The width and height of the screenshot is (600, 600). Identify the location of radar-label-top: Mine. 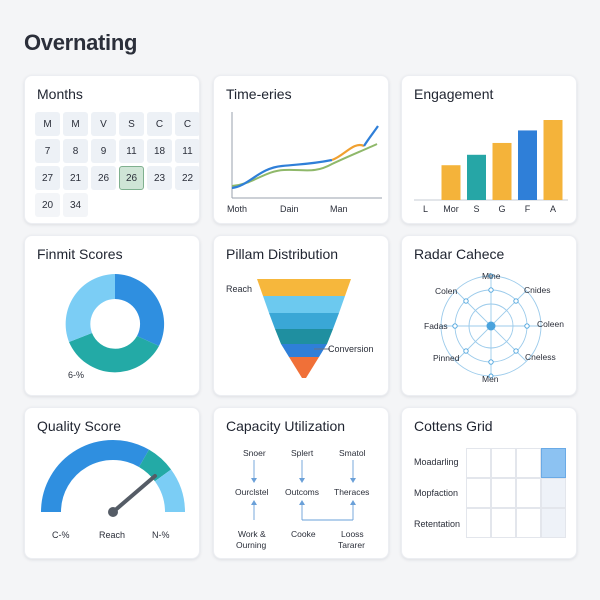
(491, 276).